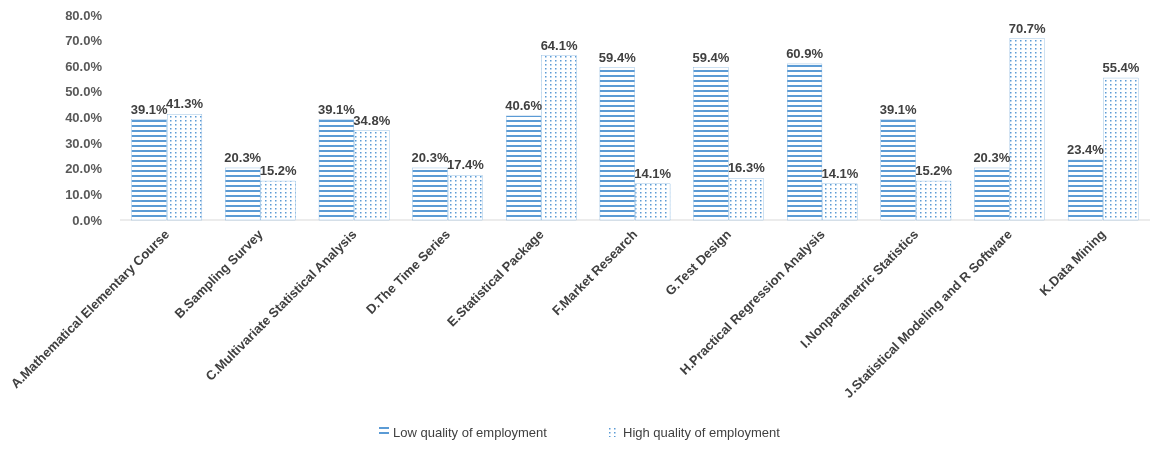  Describe the element at coordinates (87, 220) in the screenshot. I see `y-tick-label: 0.0%` at that location.